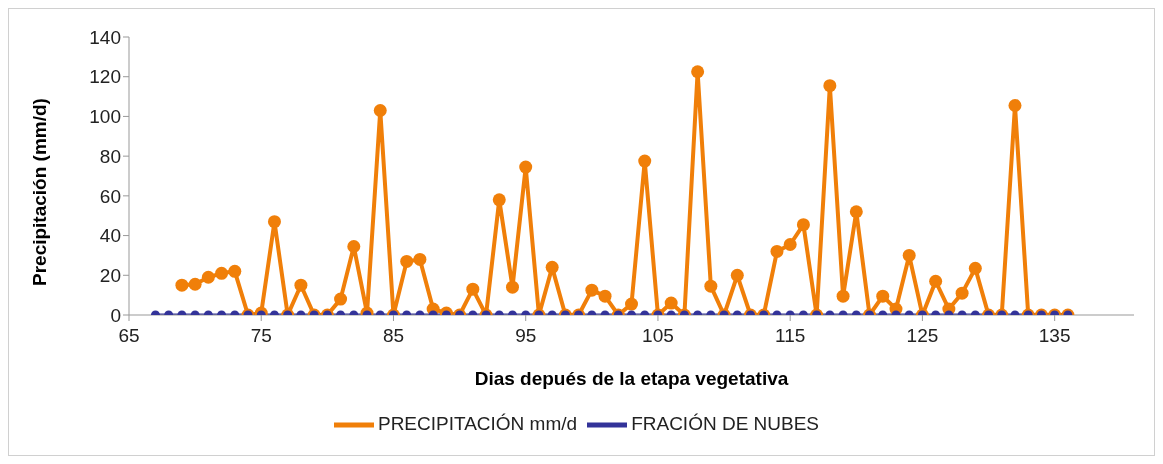 Image resolution: width=1163 pixels, height=464 pixels. What do you see at coordinates (725, 424) in the screenshot?
I see `legend-label: FRACIÓN DE NUBES` at bounding box center [725, 424].